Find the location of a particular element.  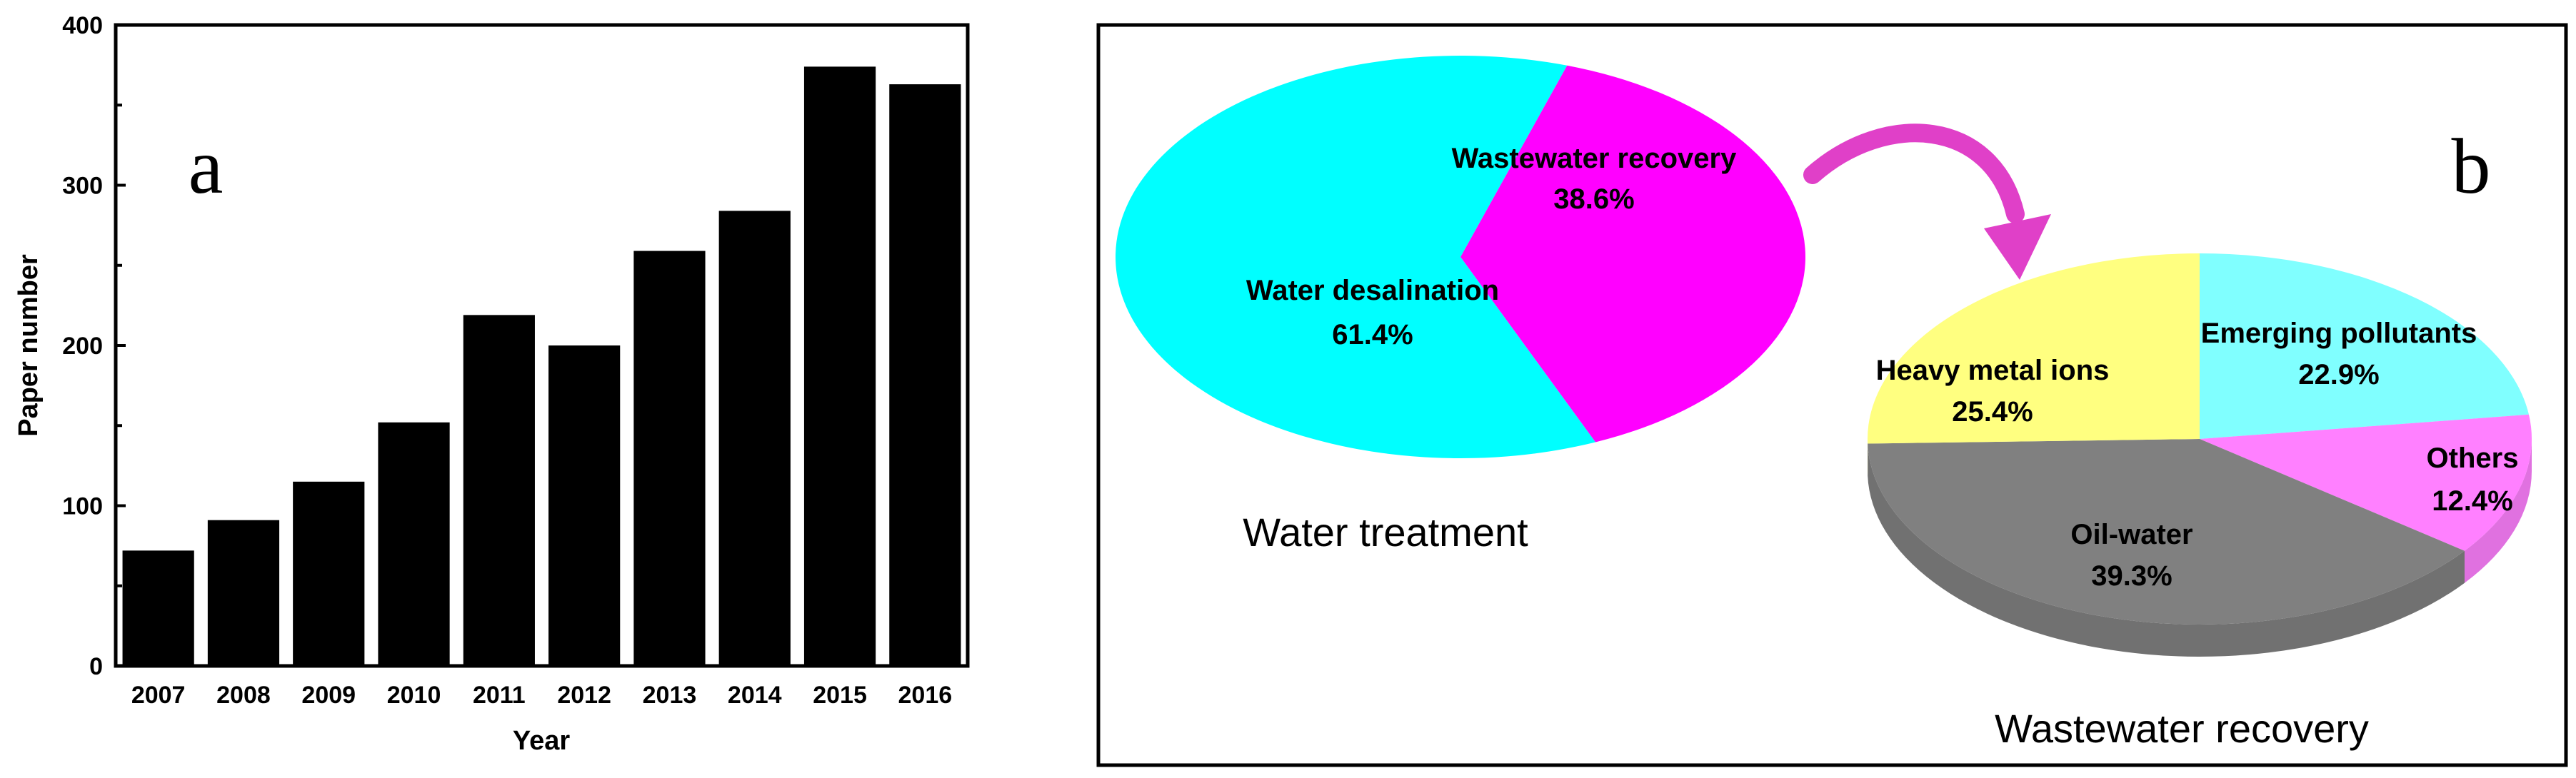

pie-side-oil-water is located at coordinates (2166, 550).